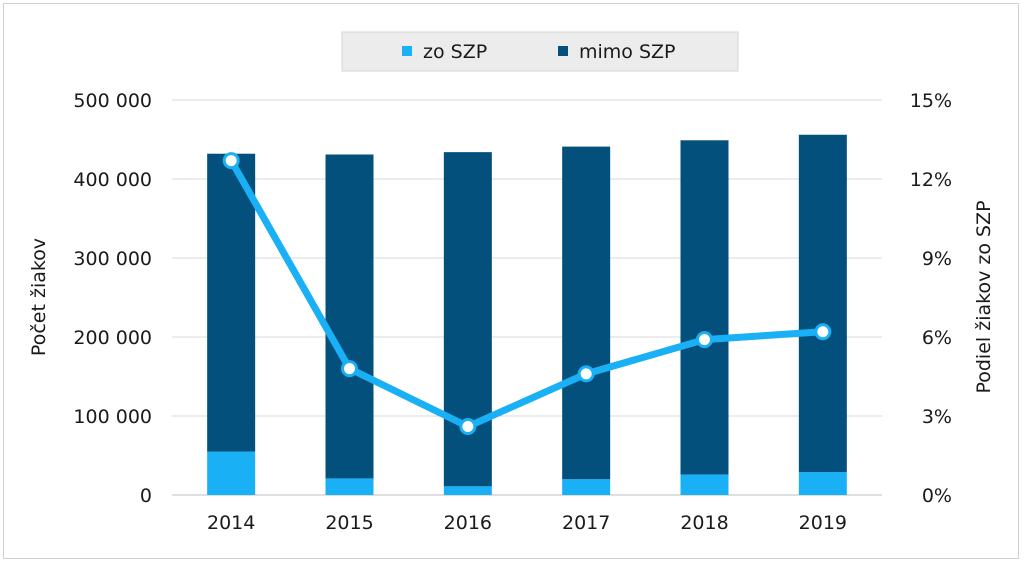  Describe the element at coordinates (586, 487) in the screenshot. I see `bar-zo-szp-2017` at that location.